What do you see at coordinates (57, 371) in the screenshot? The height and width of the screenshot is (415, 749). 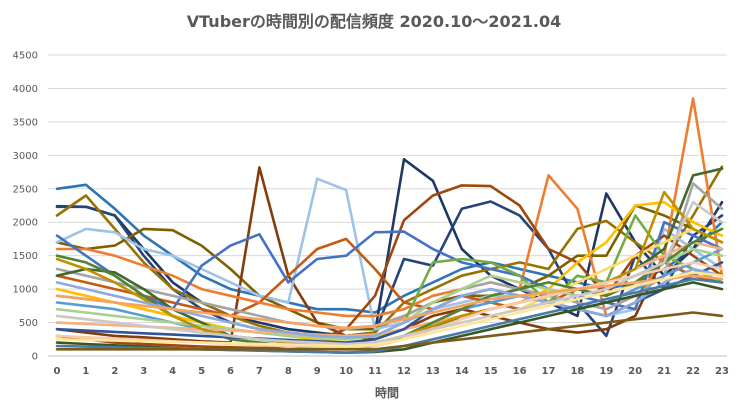 I see `x-tick-label: 0` at bounding box center [57, 371].